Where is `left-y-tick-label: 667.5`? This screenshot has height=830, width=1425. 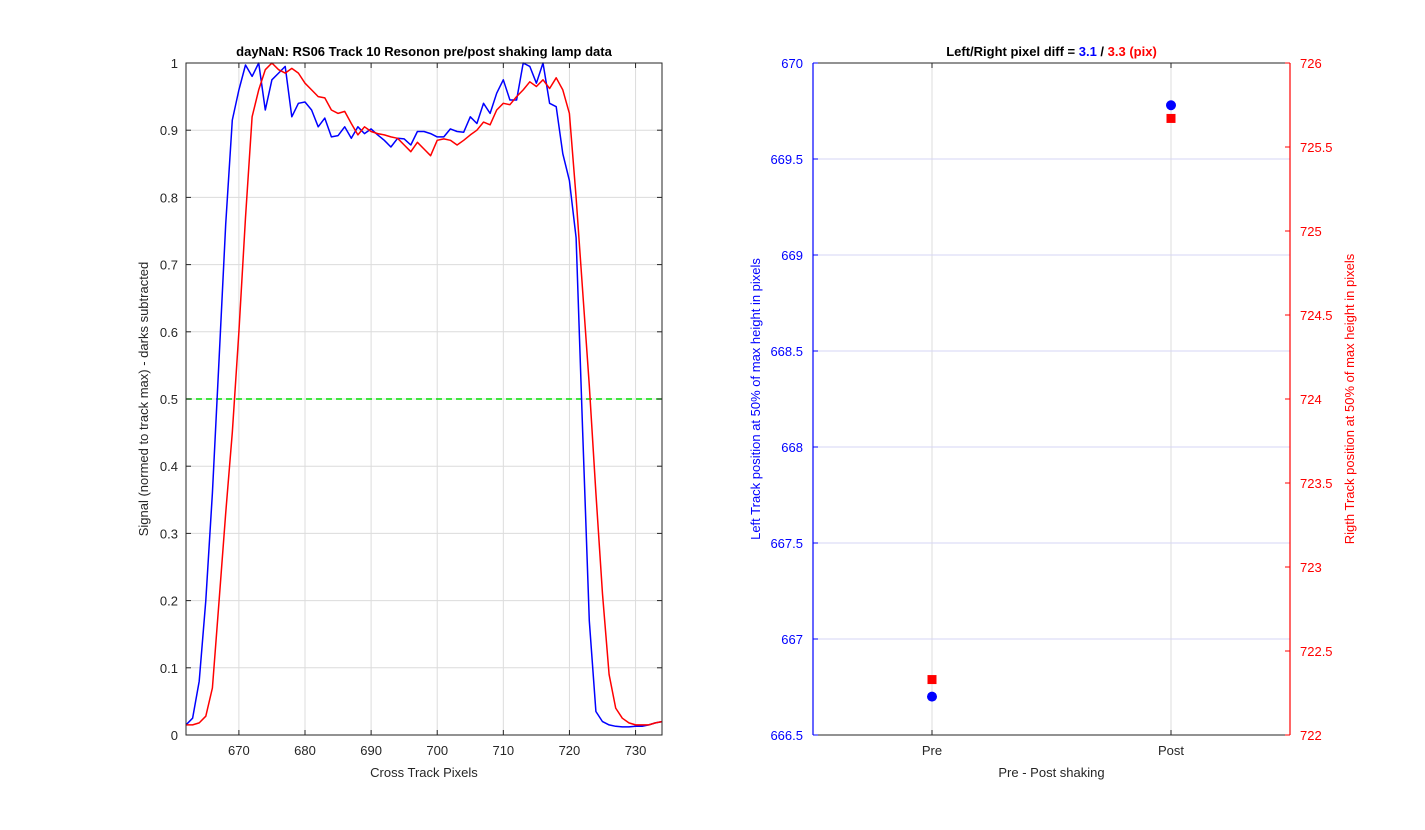 left-y-tick-label: 667.5 is located at coordinates (786, 543).